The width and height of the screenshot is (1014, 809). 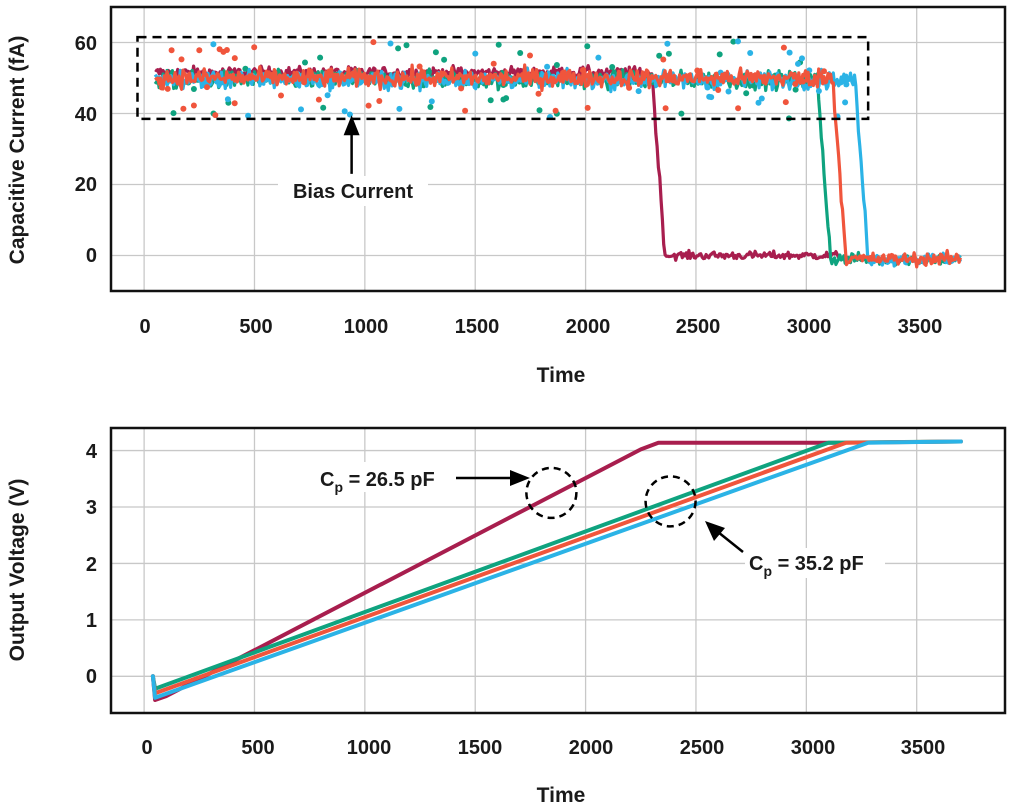 I want to click on cp-35-2-arrowhead, so click(x=715, y=531).